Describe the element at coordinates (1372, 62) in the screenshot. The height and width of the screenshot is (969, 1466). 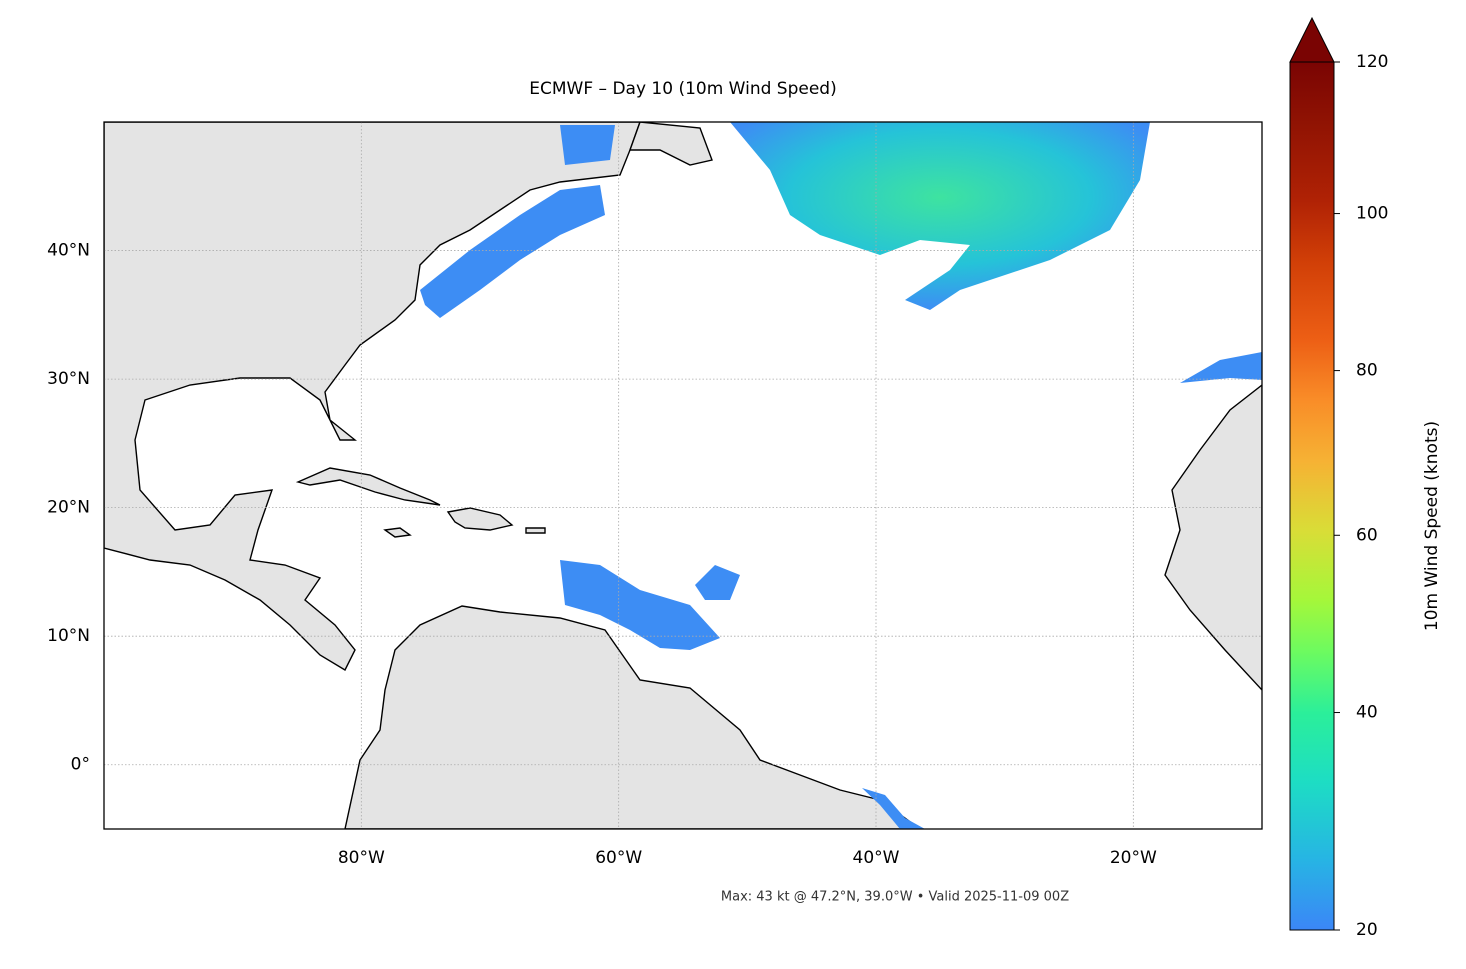
I see `colorbar-tick-label: 120` at that location.